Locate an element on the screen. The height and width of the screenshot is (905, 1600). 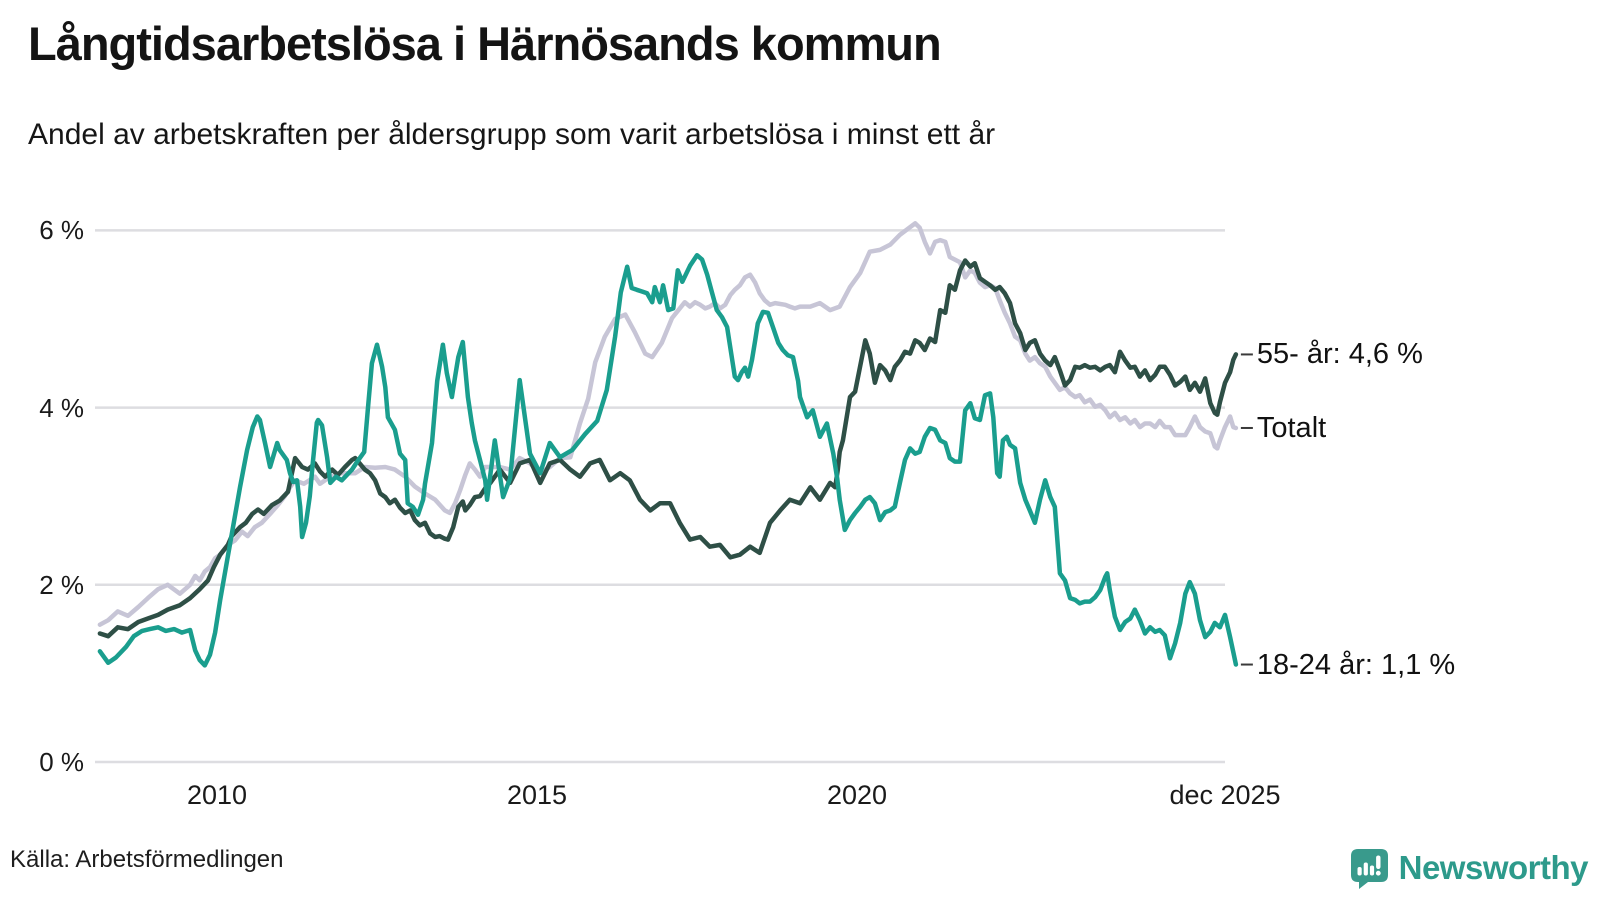
y-axis-tick-label: 4 % is located at coordinates (61, 407).